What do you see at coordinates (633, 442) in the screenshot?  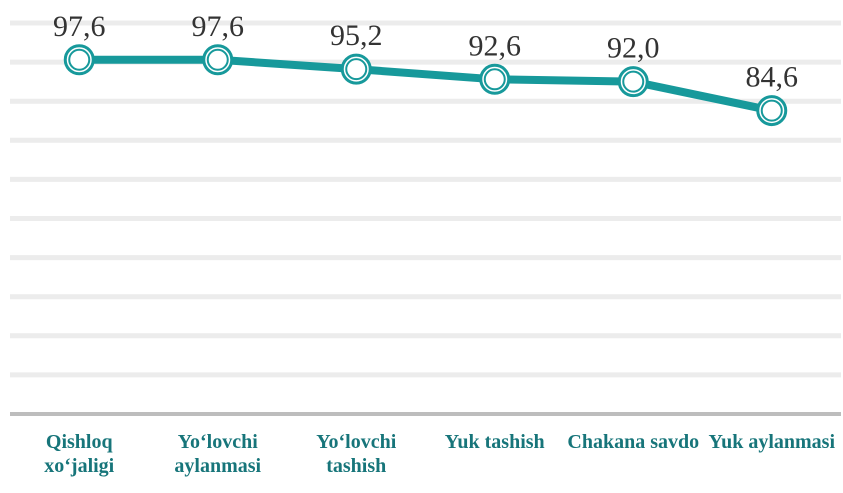 I see `x-tick-label: Chakana savdo` at bounding box center [633, 442].